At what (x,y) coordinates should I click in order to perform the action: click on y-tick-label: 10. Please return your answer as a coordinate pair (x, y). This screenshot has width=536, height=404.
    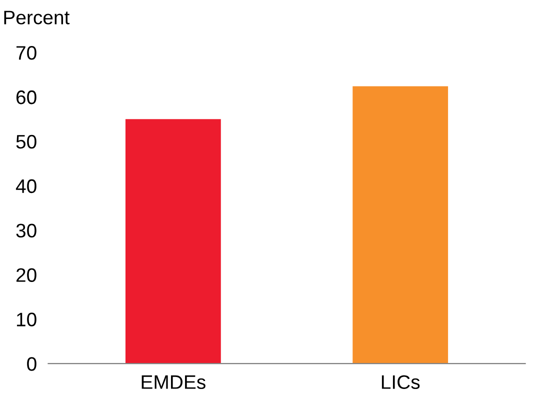
    Looking at the image, I should click on (26, 319).